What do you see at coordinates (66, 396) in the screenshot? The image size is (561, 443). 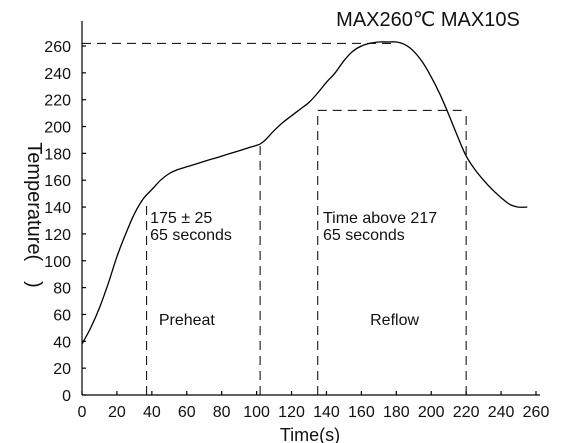 I see `y-tick-label: 0` at bounding box center [66, 396].